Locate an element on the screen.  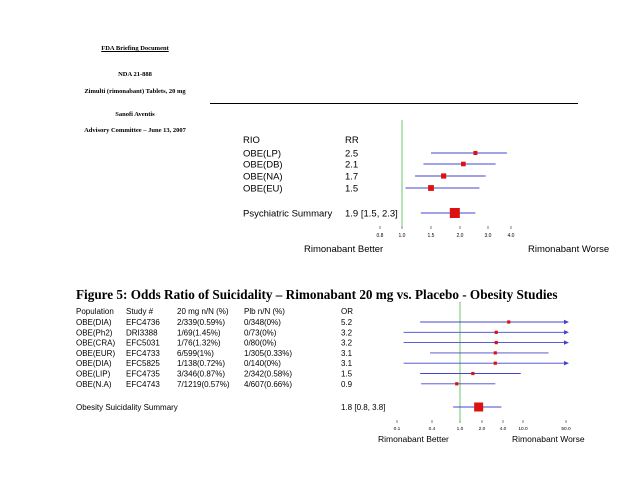
row-population: OBE(LIP) is located at coordinates (93, 374).